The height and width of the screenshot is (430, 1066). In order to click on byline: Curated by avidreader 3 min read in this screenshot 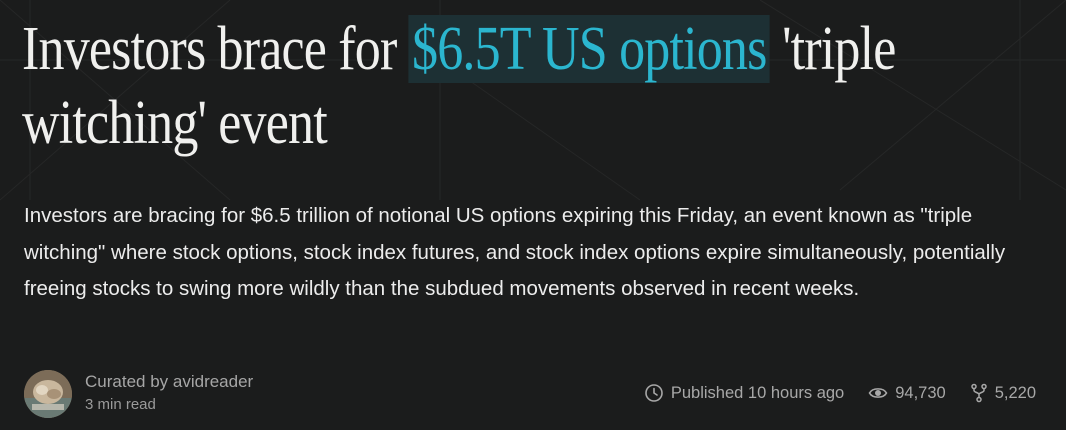, I will do `click(138, 394)`.